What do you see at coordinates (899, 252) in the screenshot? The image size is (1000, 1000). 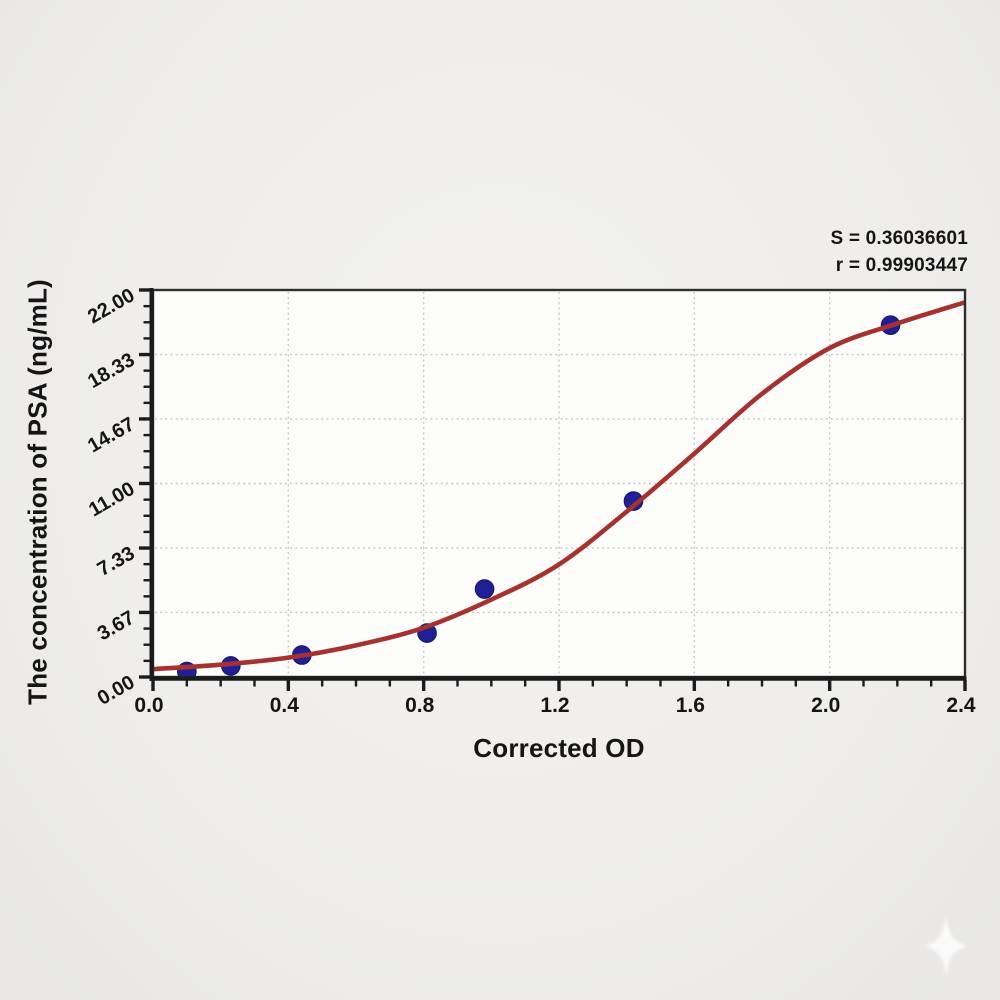 I see `fit-statistics: S = 0.36036601 r = 0.99903447` at bounding box center [899, 252].